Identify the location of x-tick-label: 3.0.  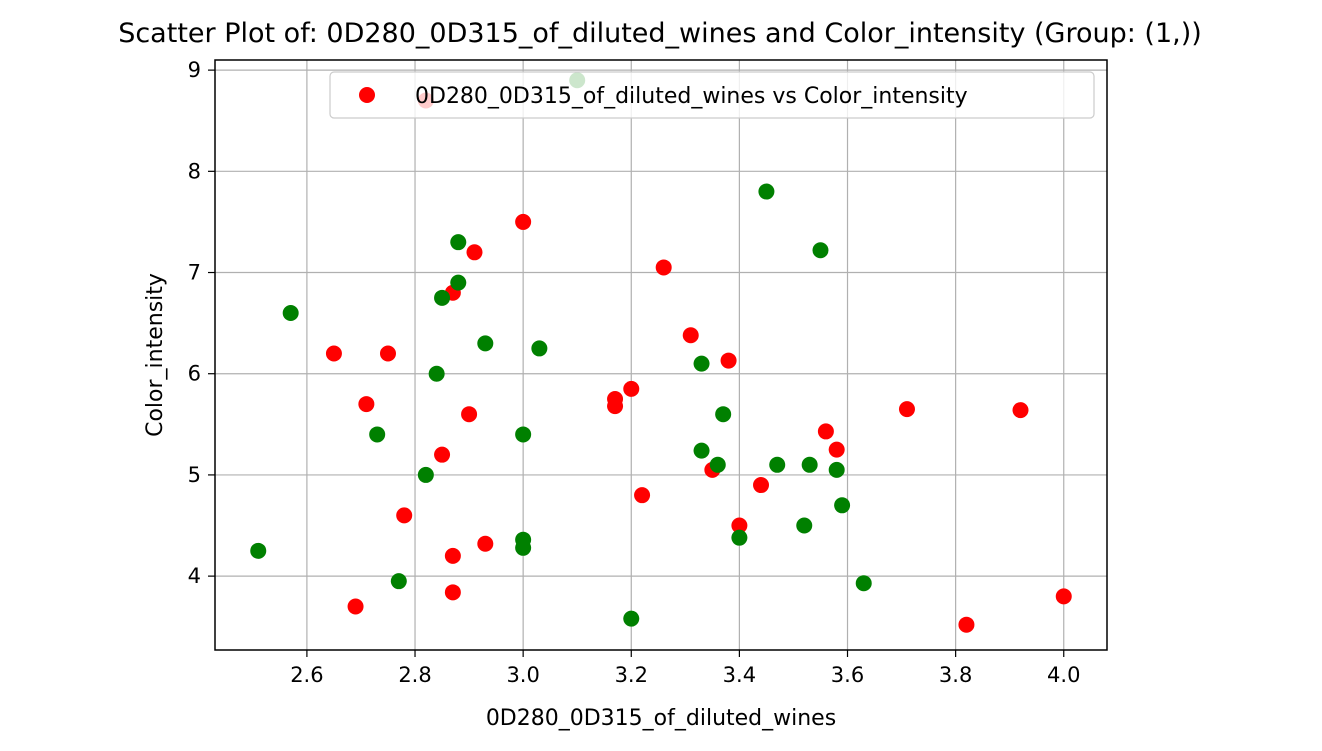
(522, 675).